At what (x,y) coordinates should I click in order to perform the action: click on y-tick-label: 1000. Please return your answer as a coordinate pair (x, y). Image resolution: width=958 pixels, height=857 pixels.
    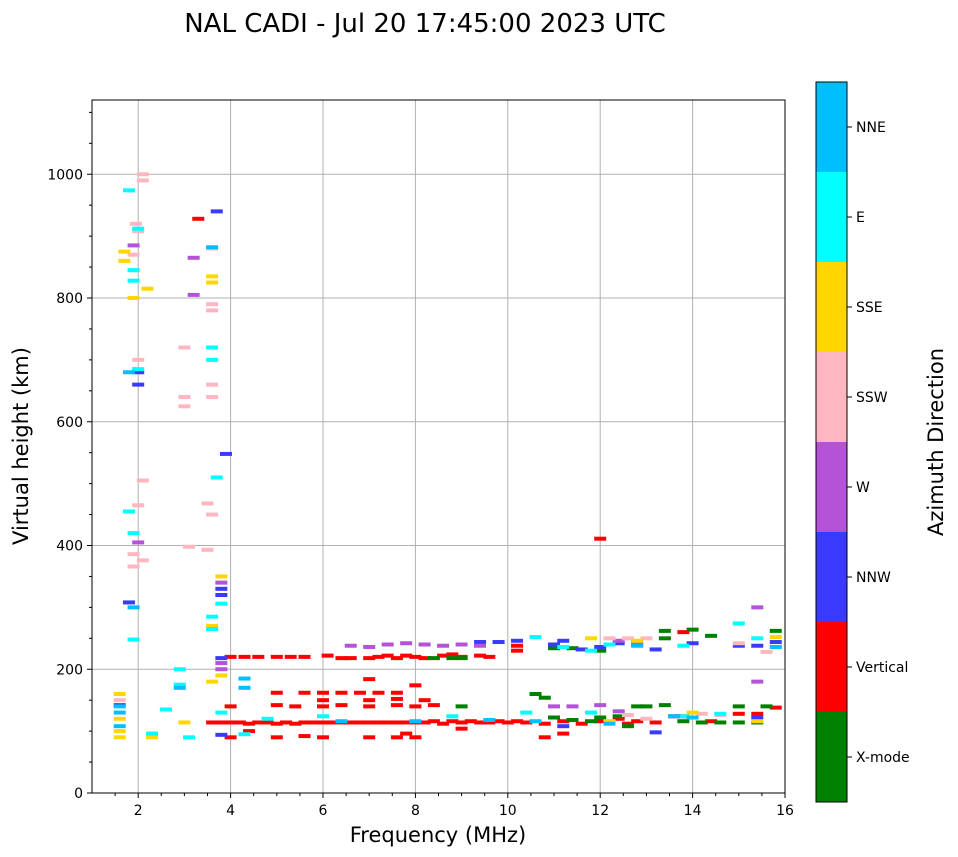
    Looking at the image, I should click on (65, 175).